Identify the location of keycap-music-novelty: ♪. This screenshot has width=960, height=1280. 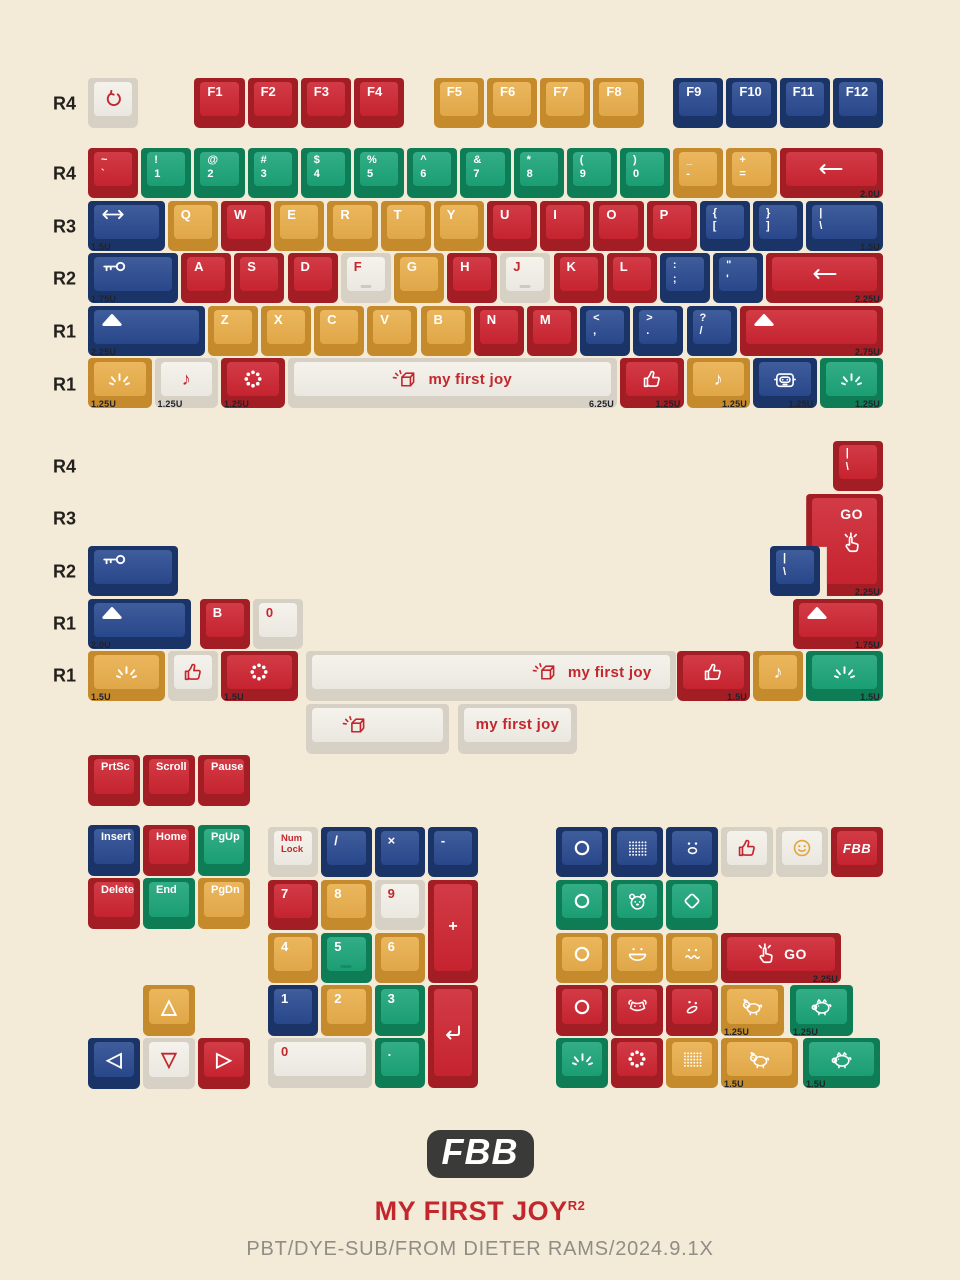
(778, 676).